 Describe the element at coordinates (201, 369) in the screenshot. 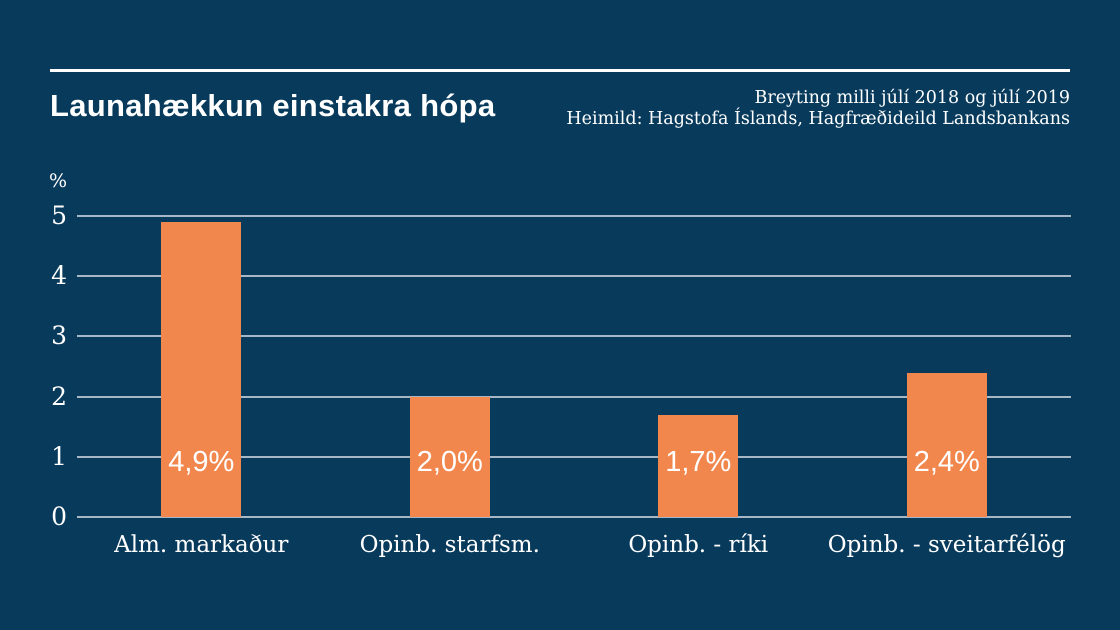

I see `bar-1: 4,9%` at that location.